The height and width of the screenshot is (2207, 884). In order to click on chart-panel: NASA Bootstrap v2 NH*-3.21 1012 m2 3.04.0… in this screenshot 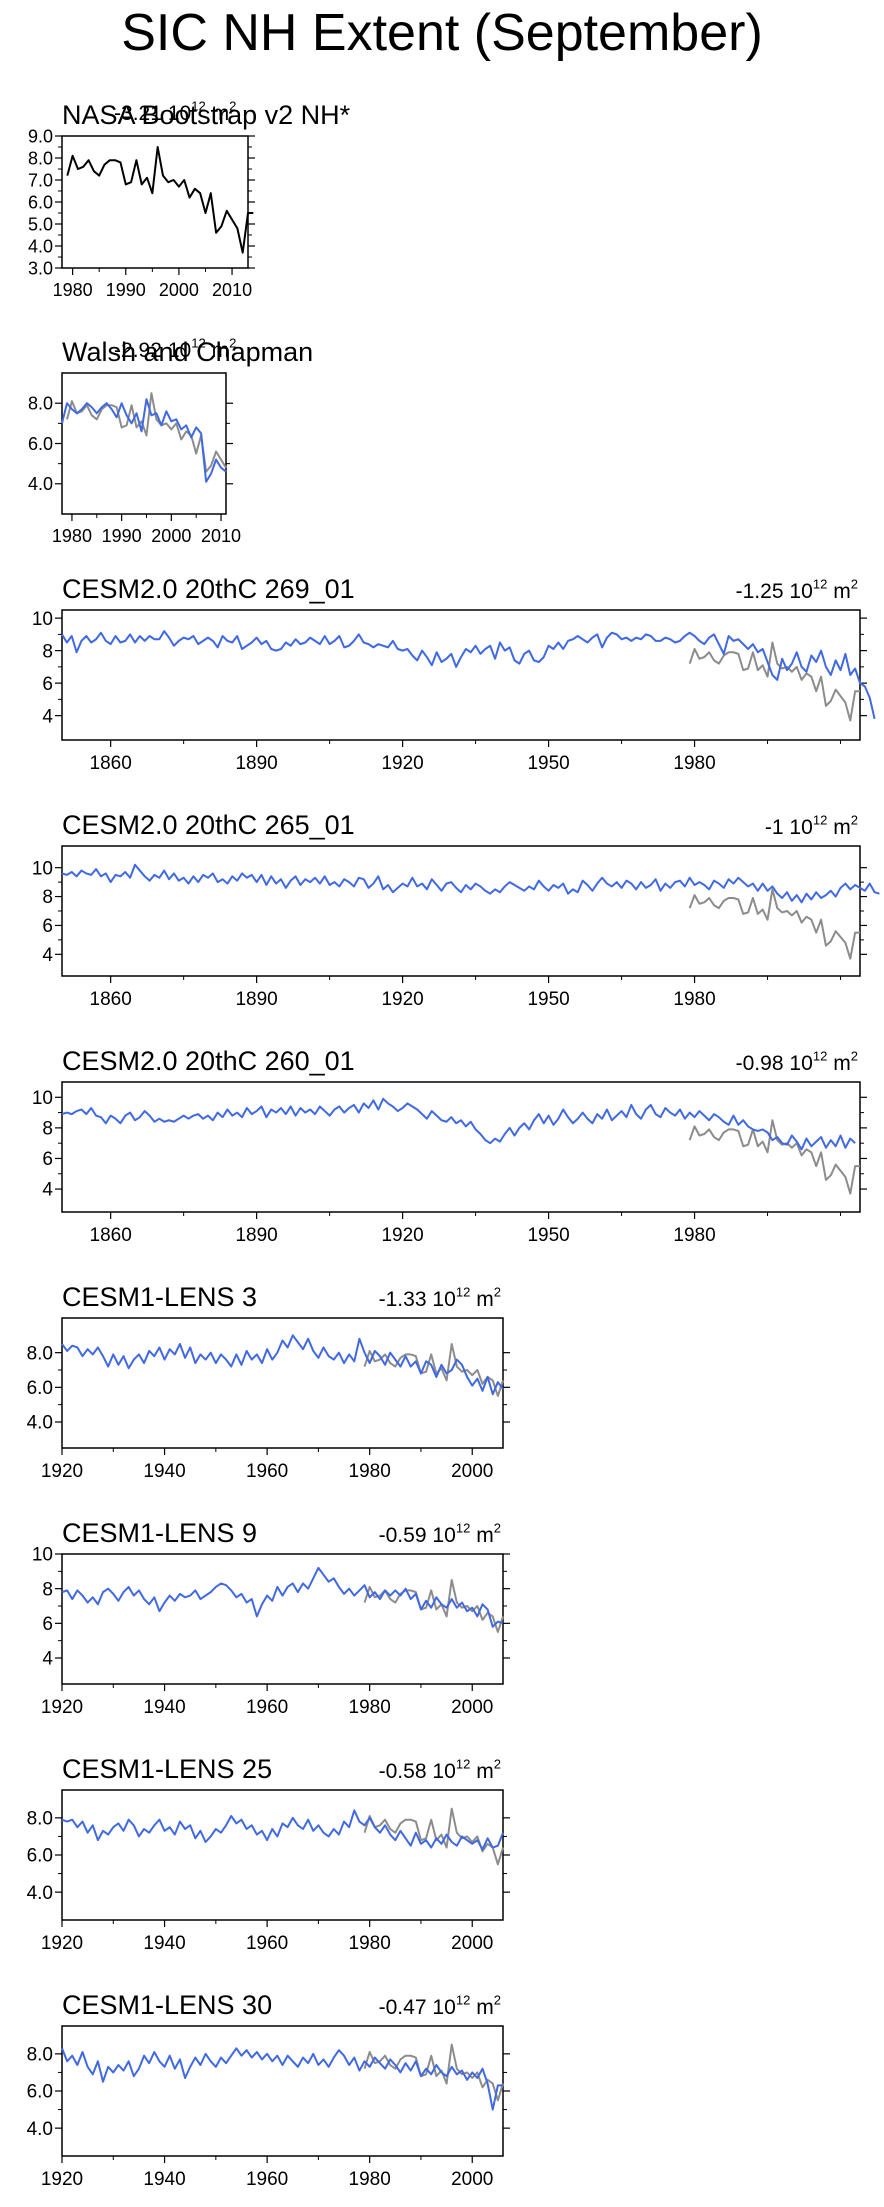, I will do `click(189, 199)`.